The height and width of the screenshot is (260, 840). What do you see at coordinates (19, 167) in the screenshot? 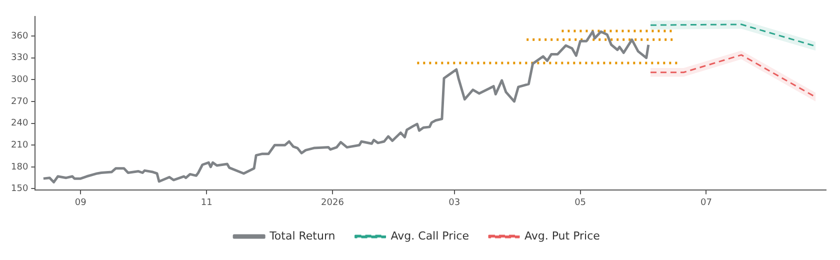
I see `y-tick-label: 180` at bounding box center [19, 167].